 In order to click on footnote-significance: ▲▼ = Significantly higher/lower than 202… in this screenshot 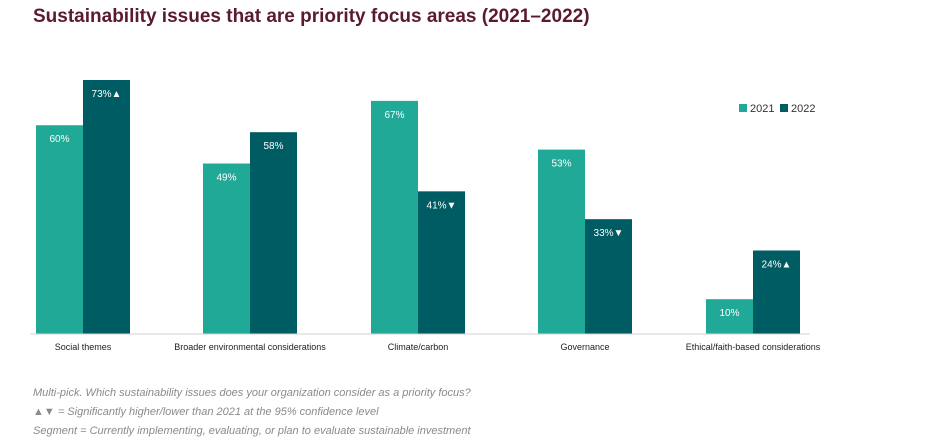, I will do `click(206, 412)`.